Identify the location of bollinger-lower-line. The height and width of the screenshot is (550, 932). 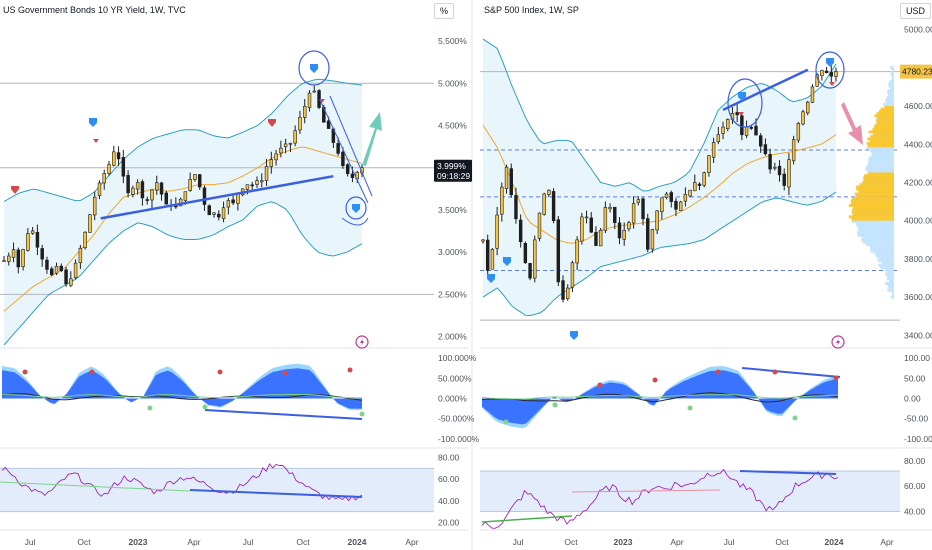
(659, 254).